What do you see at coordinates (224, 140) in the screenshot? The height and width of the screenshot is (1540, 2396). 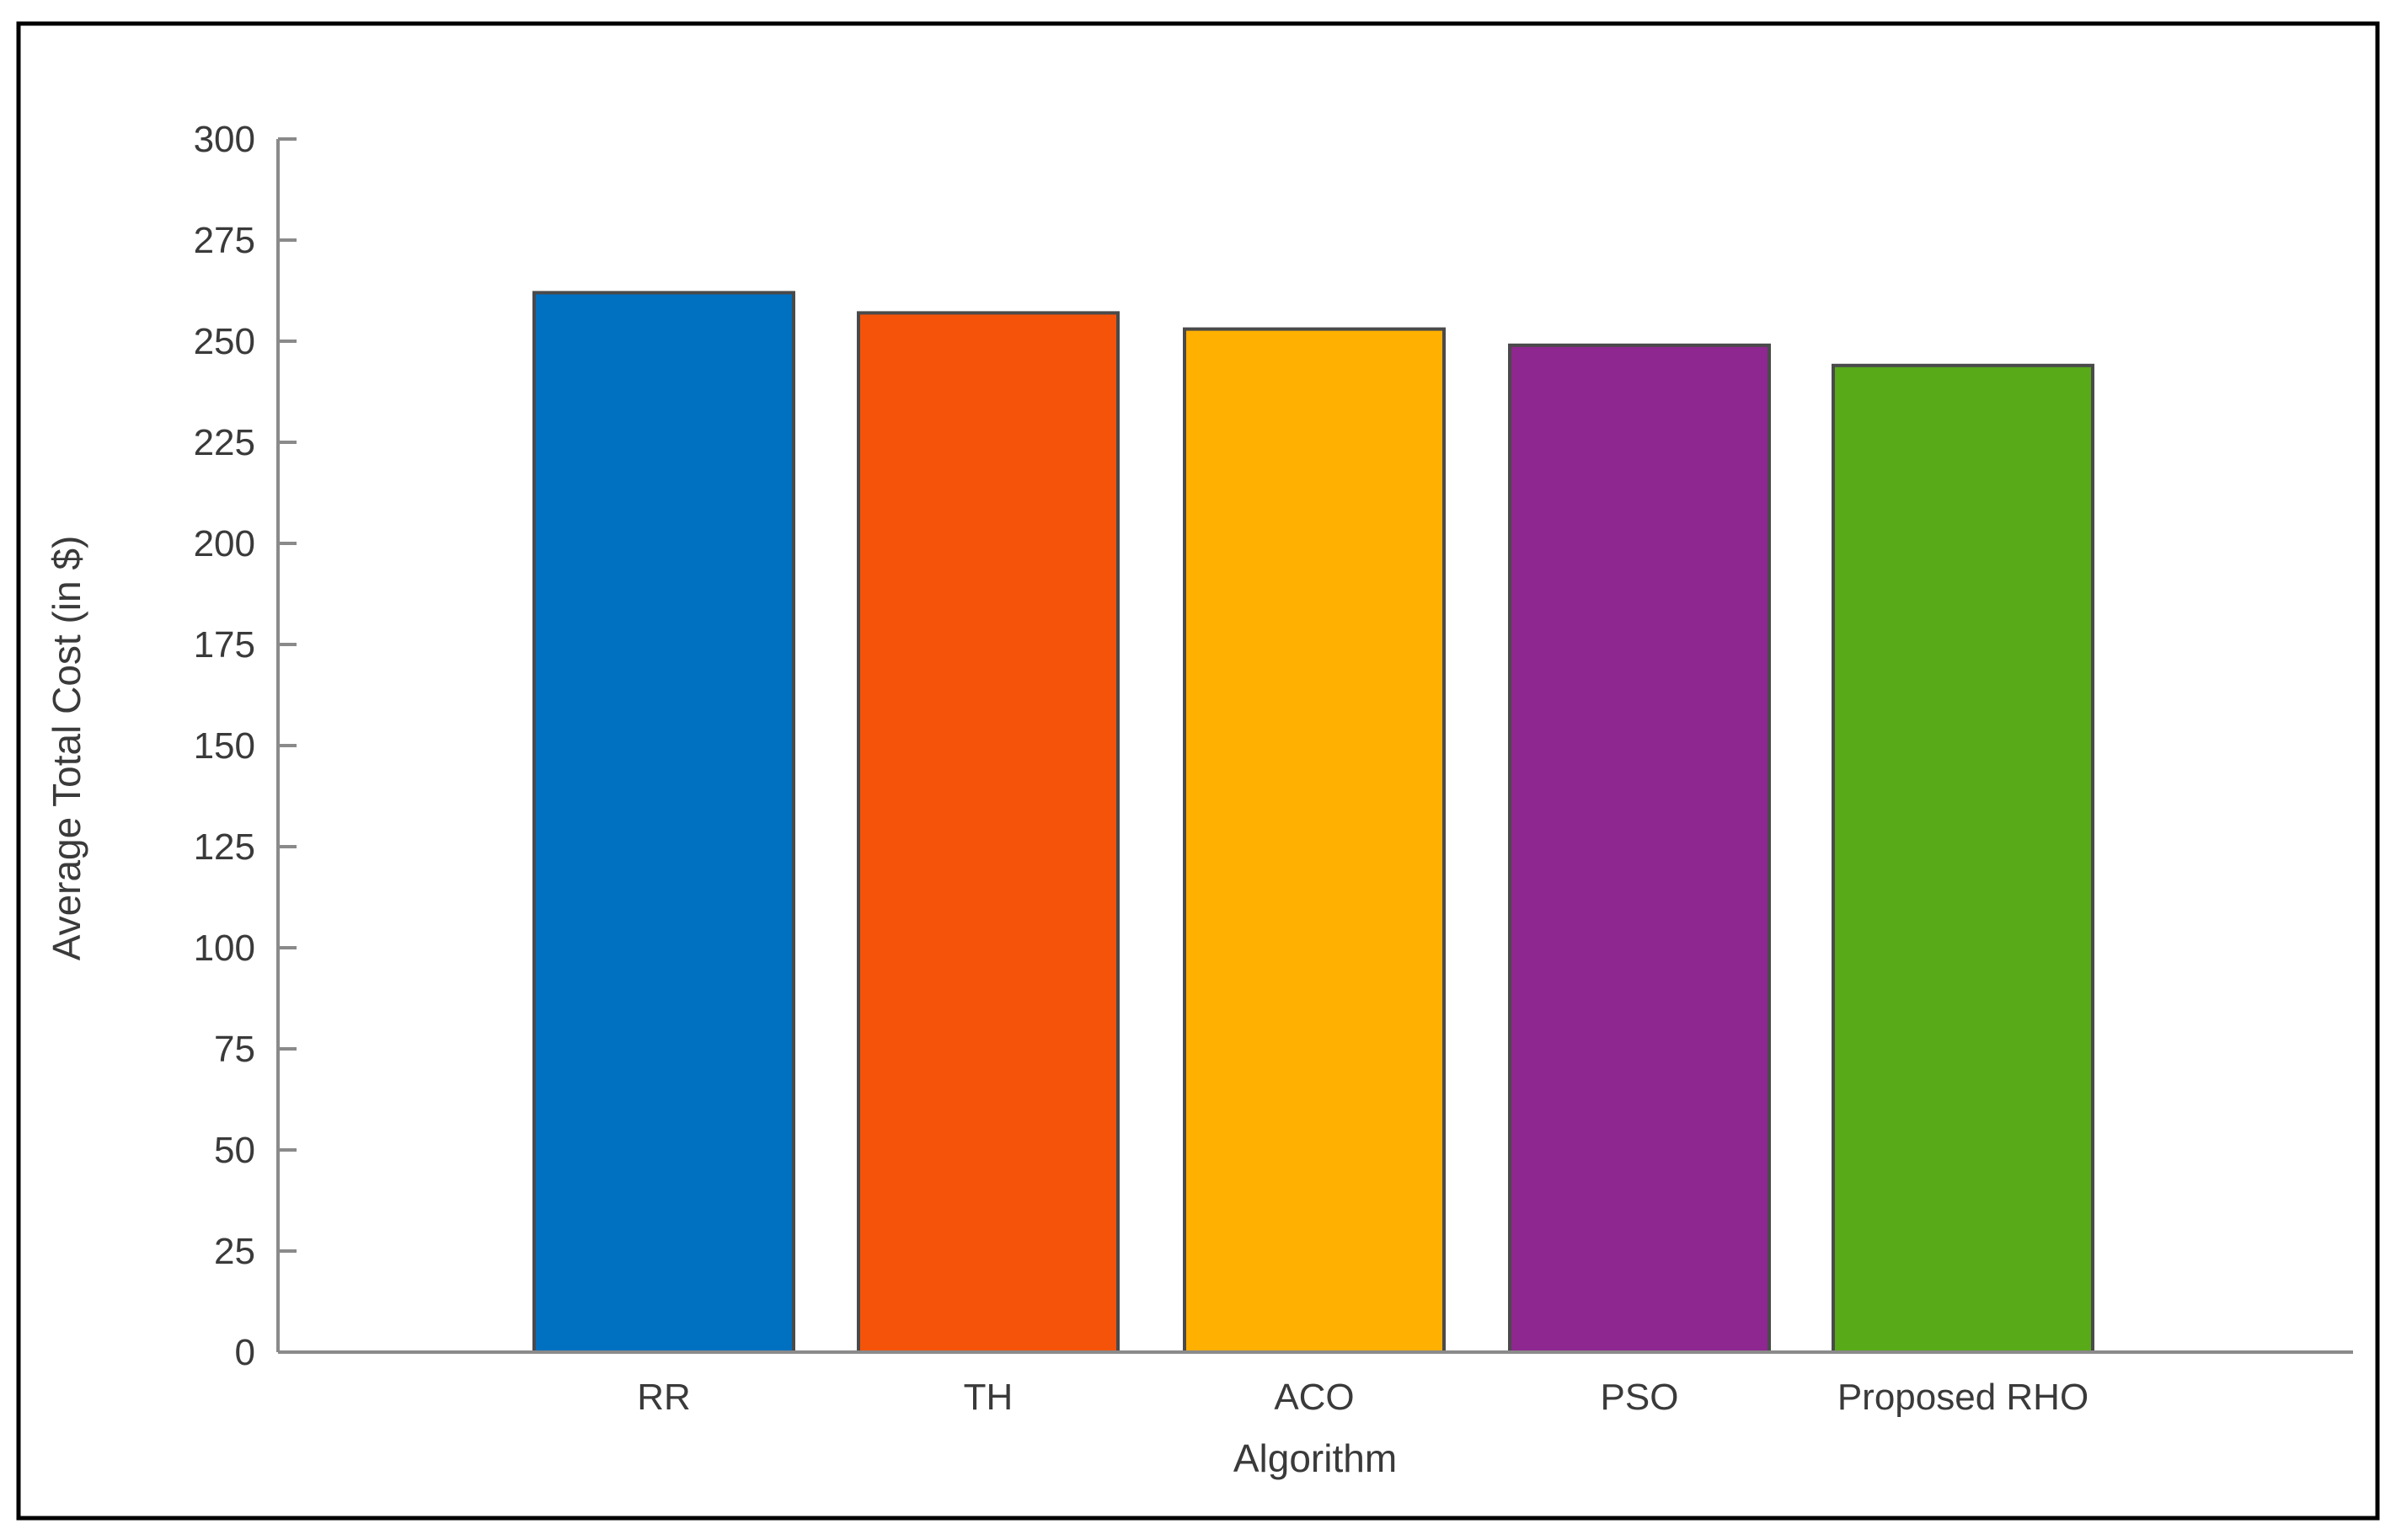 I see `y-tick-label: 300` at bounding box center [224, 140].